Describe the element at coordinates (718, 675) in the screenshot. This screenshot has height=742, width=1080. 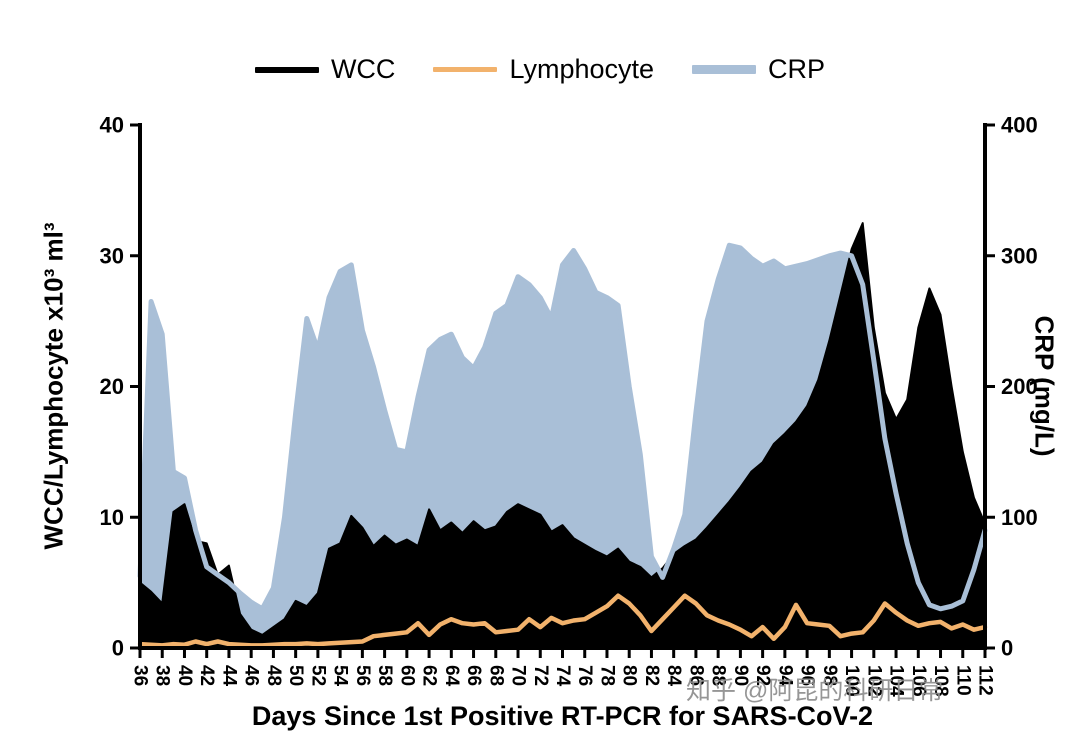
I see `x-tick-label: 88` at that location.